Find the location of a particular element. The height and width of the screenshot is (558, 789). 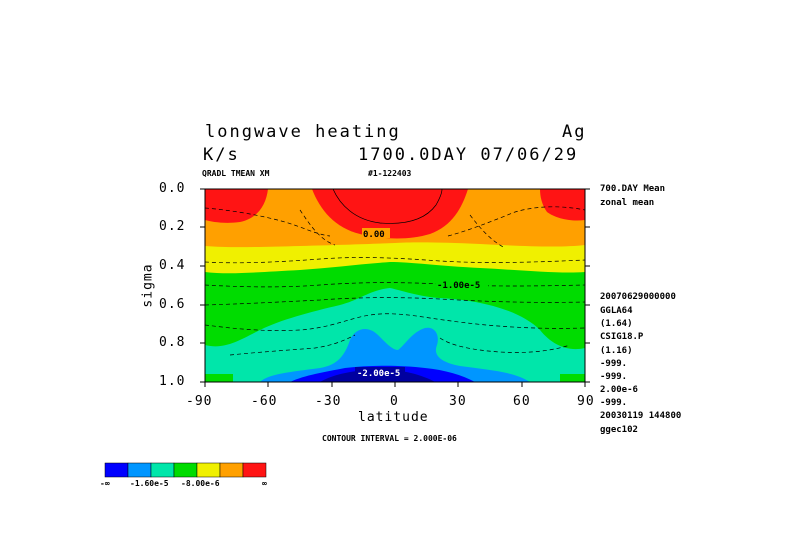

chart-title: longwave heating is located at coordinates (303, 132).